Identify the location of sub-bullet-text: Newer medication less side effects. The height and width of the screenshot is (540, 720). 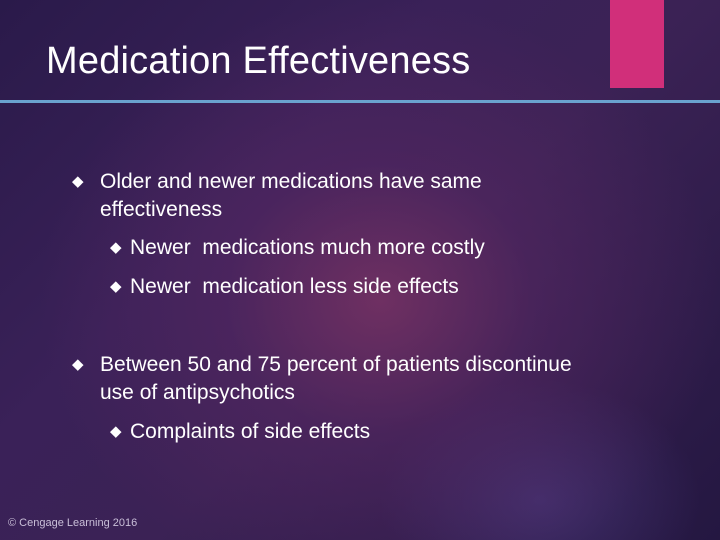
(294, 286).